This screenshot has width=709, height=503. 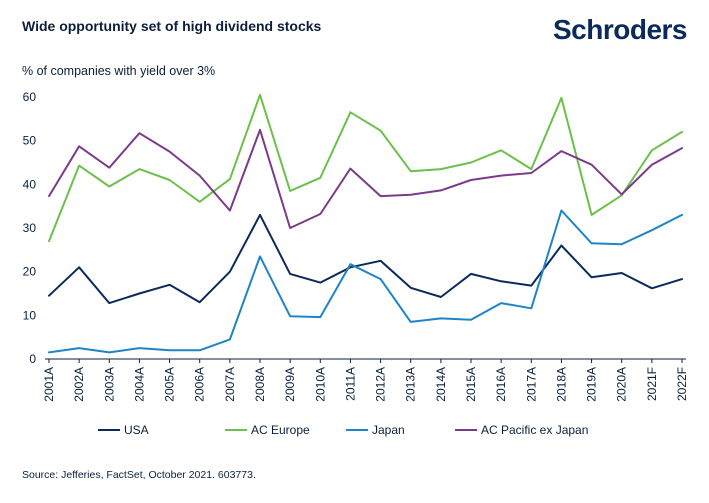 What do you see at coordinates (652, 384) in the screenshot?
I see `x-tick-label: 2021F` at bounding box center [652, 384].